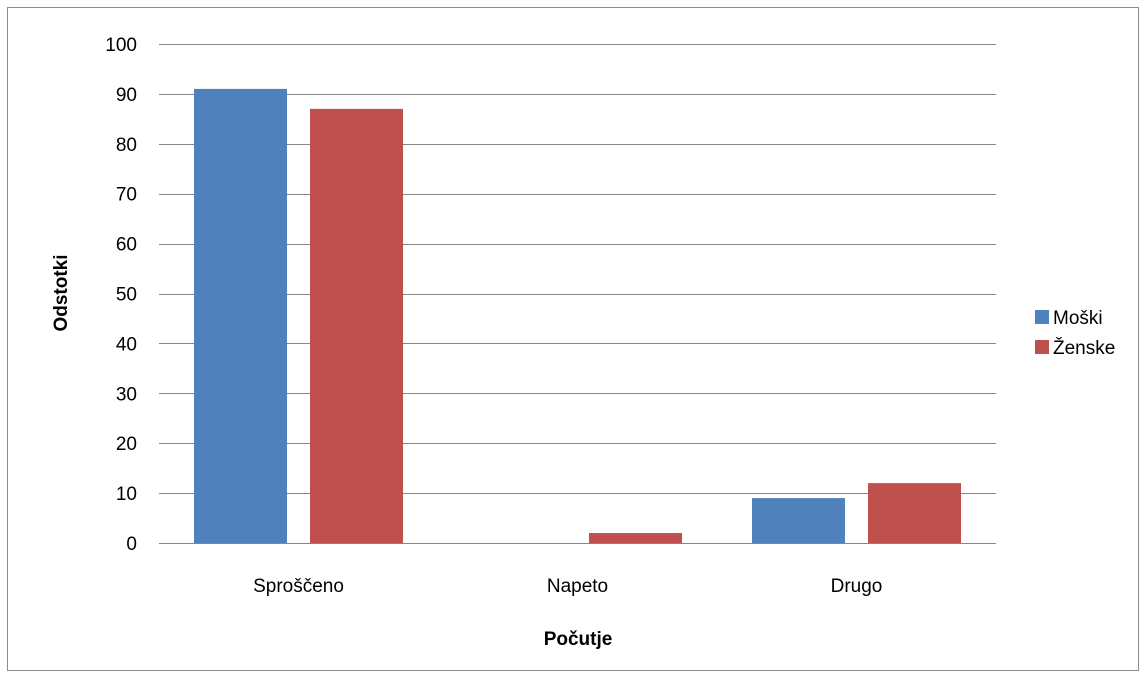 This screenshot has width=1147, height=678. What do you see at coordinates (857, 586) in the screenshot?
I see `x-category-label: Drugo` at bounding box center [857, 586].